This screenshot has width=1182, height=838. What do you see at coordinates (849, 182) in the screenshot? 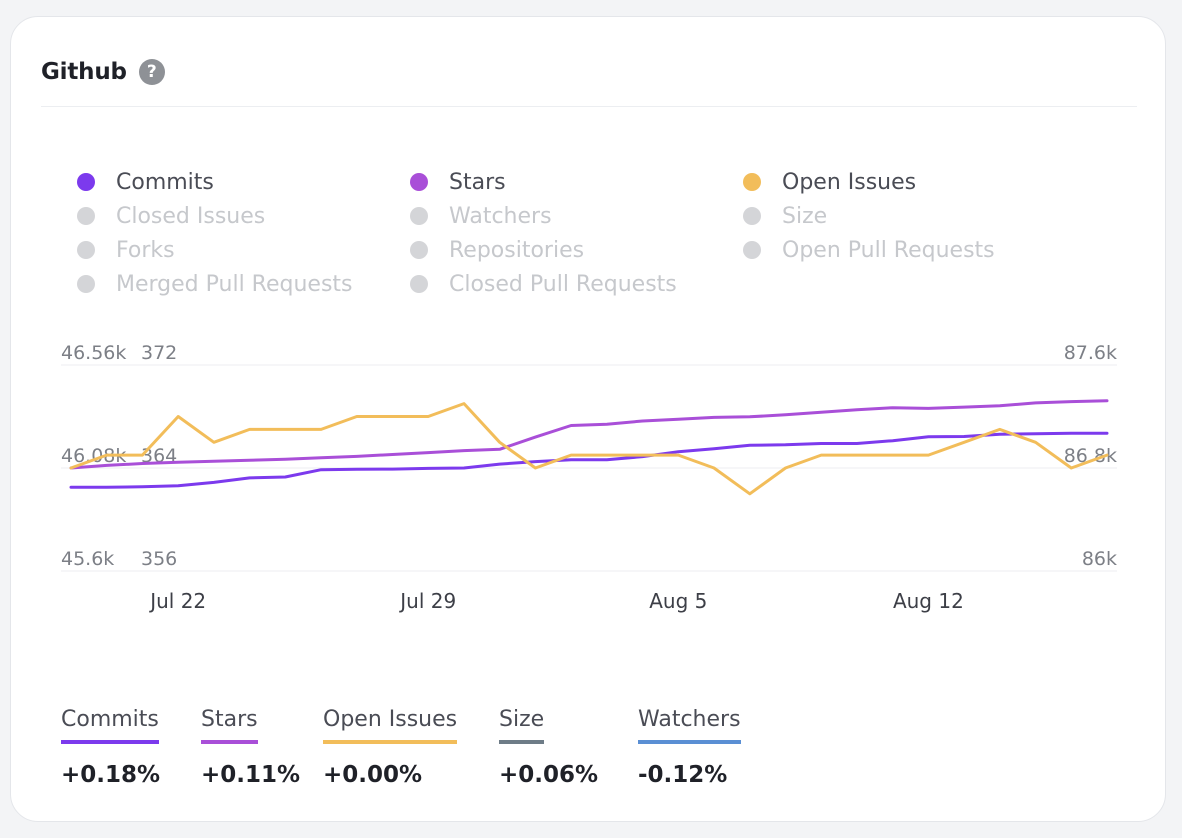
I see `legend-label: Open Issues` at bounding box center [849, 182].